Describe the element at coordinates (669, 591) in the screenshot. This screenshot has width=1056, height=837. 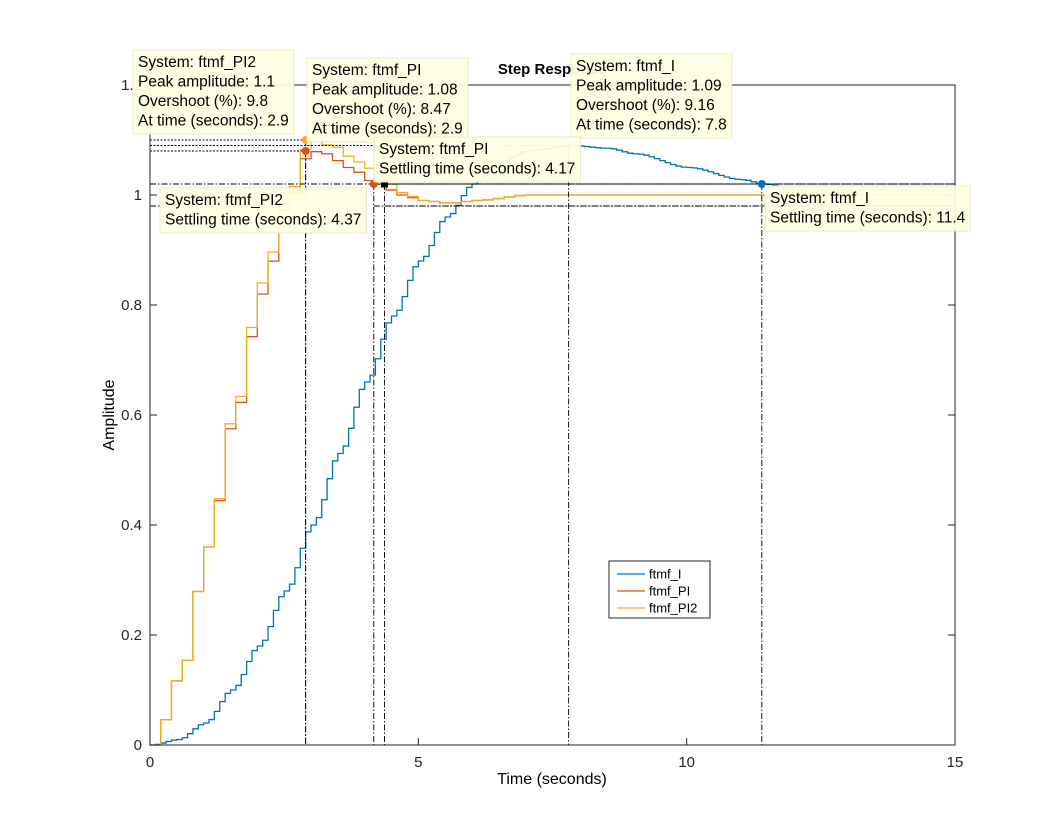
I see `legend-entry-ftmf_PI: ftmf_PI` at that location.